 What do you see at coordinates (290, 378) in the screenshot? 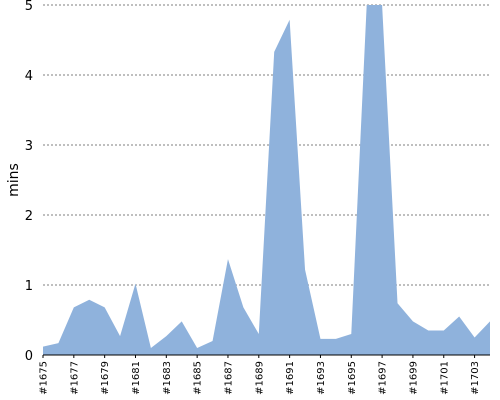
I see `x-tick-label: #1691` at bounding box center [290, 378].